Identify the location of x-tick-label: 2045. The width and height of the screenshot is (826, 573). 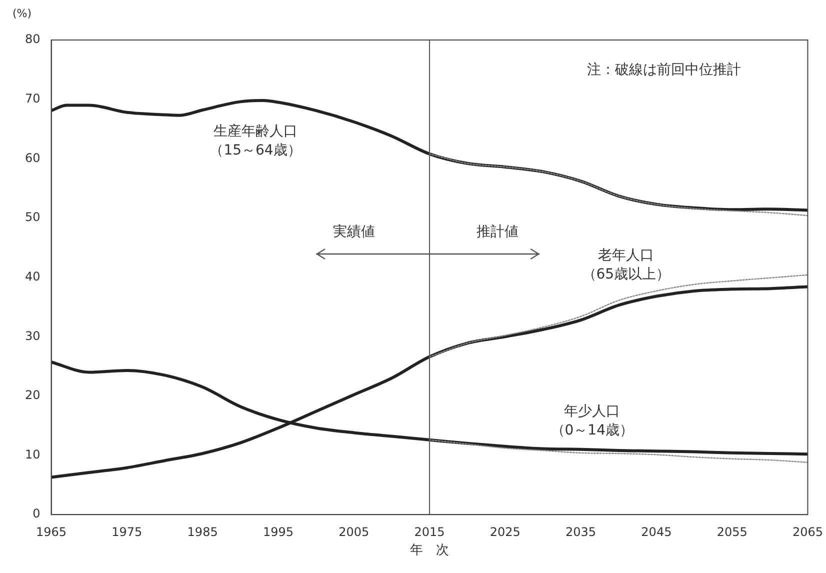
(656, 531).